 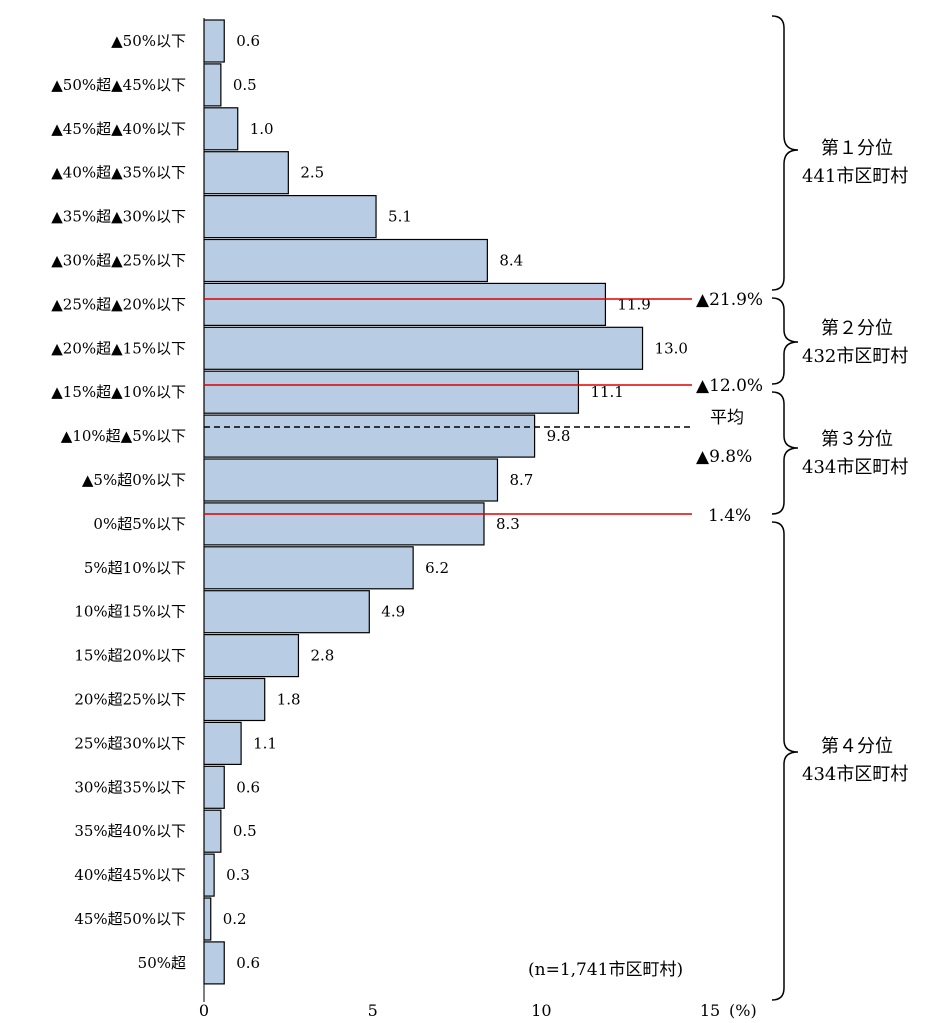 I want to click on category-label-2: ▲45%超▲40%以下, so click(x=118, y=129).